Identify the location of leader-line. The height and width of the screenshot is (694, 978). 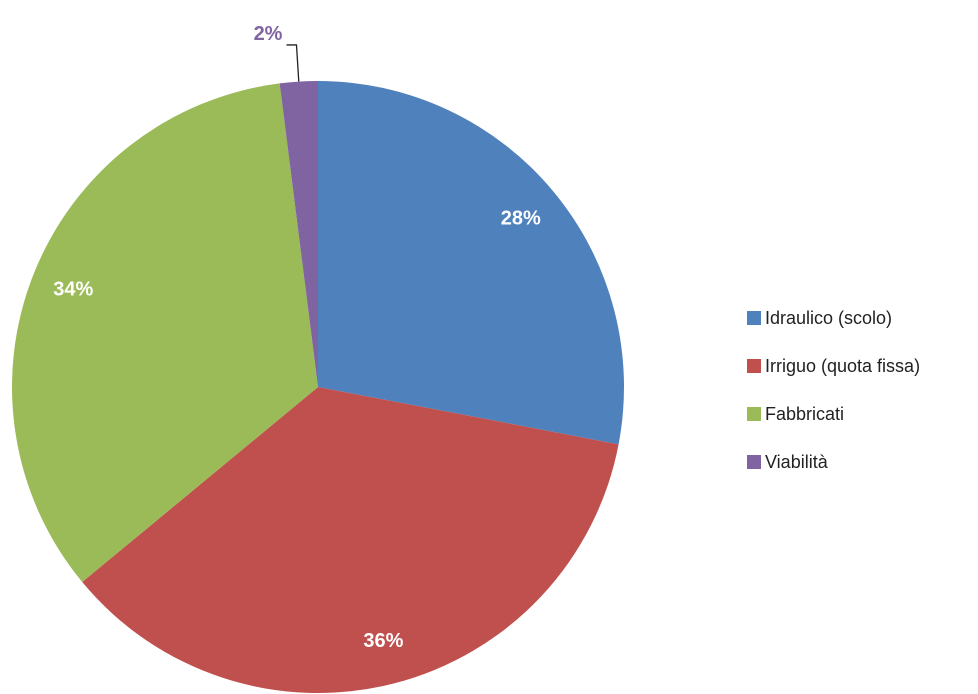
(293, 63).